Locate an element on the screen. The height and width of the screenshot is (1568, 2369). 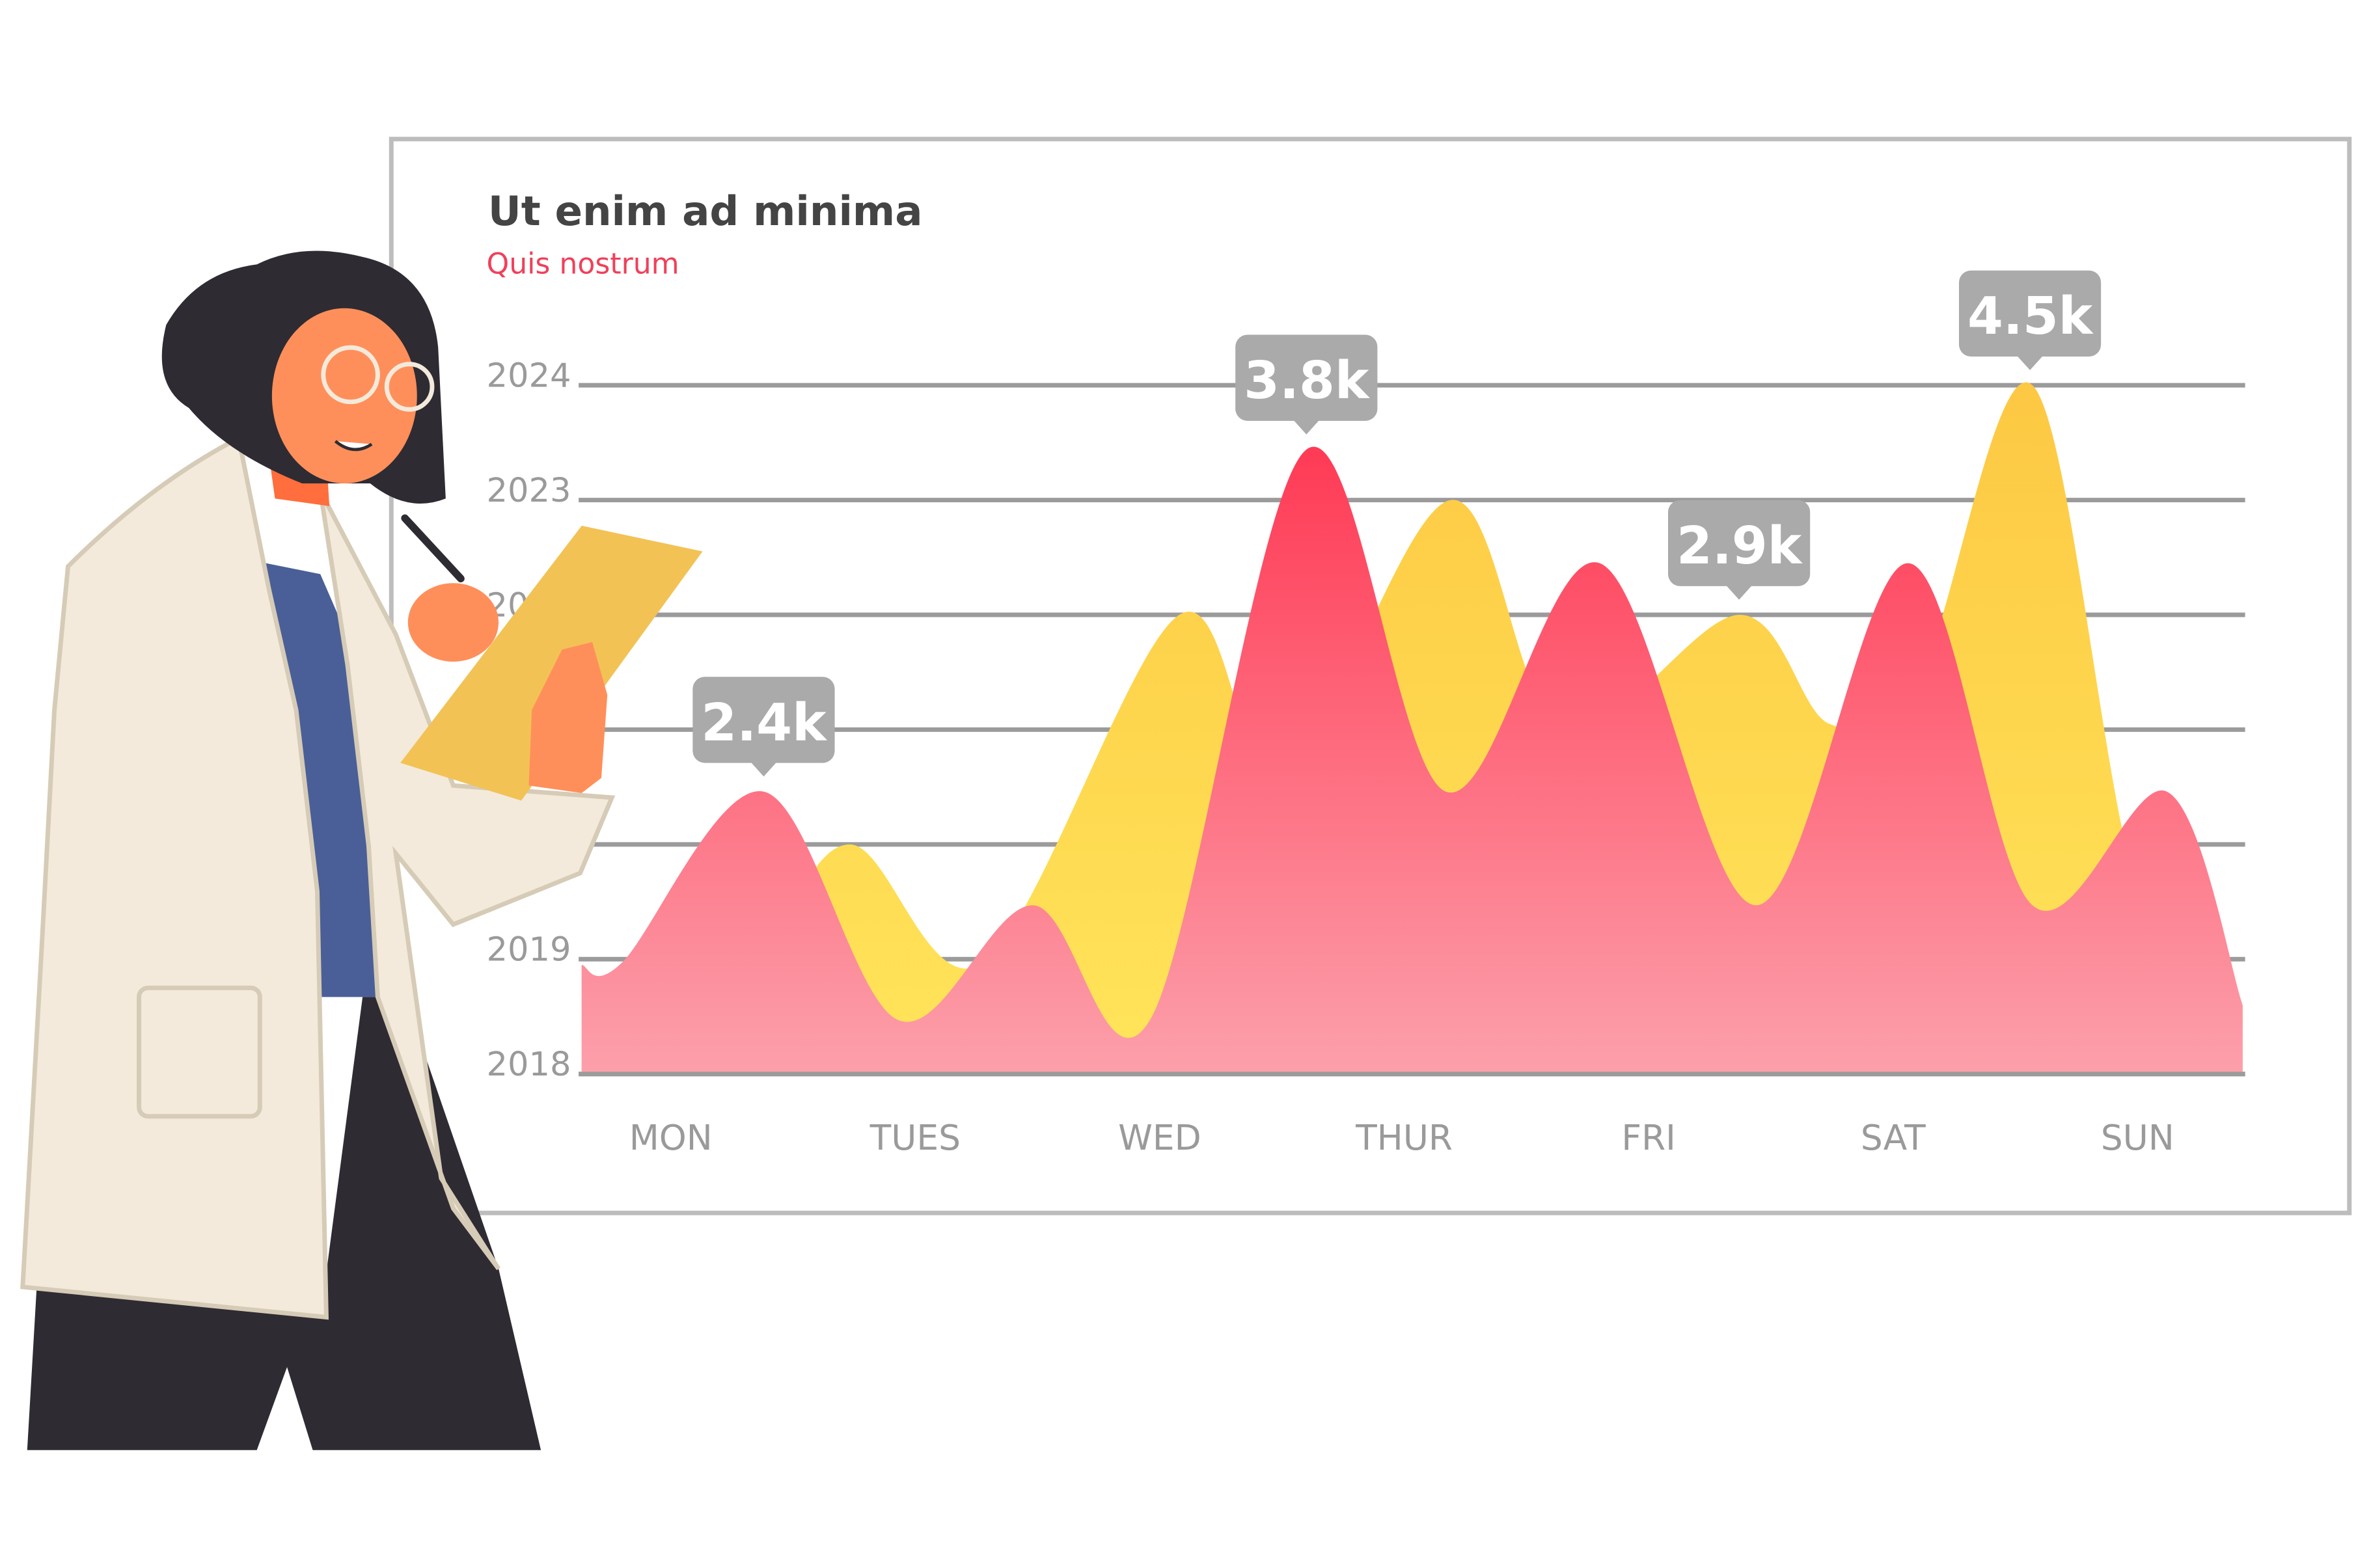
coat-left is located at coordinates (175, 878).